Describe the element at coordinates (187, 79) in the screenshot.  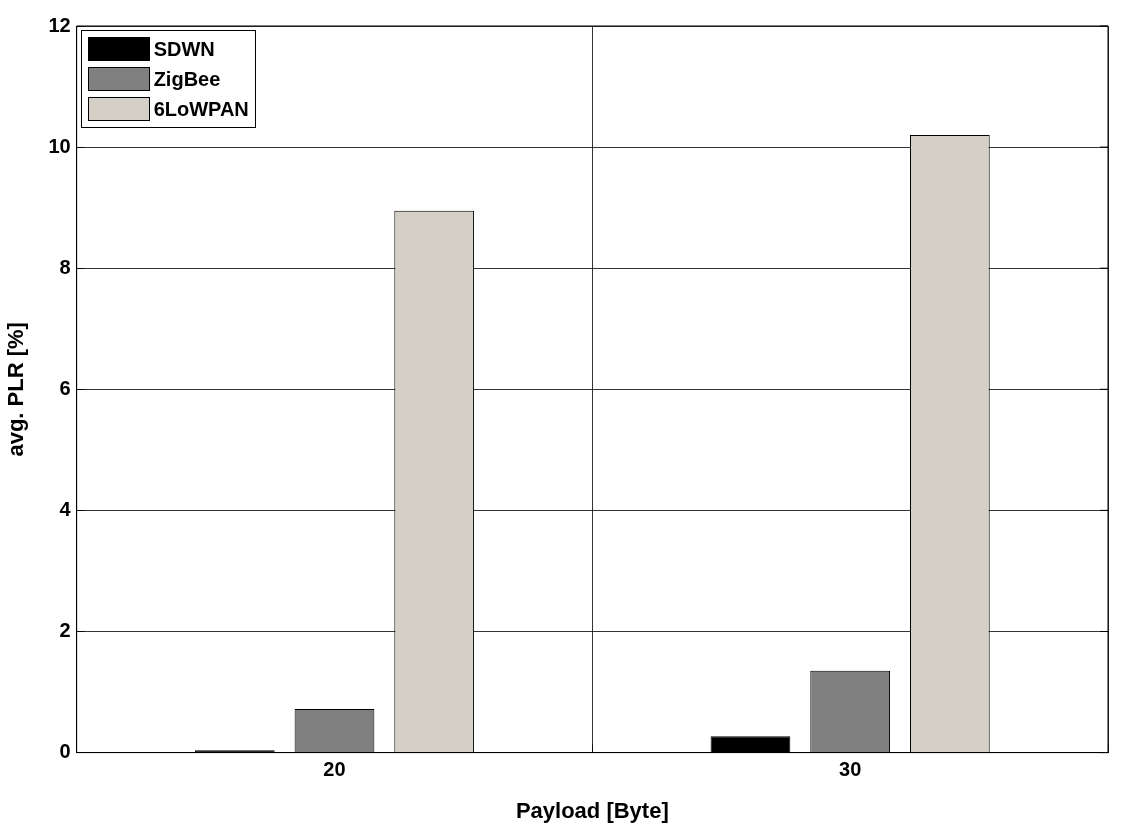
I see `legend-label: ZigBee` at that location.